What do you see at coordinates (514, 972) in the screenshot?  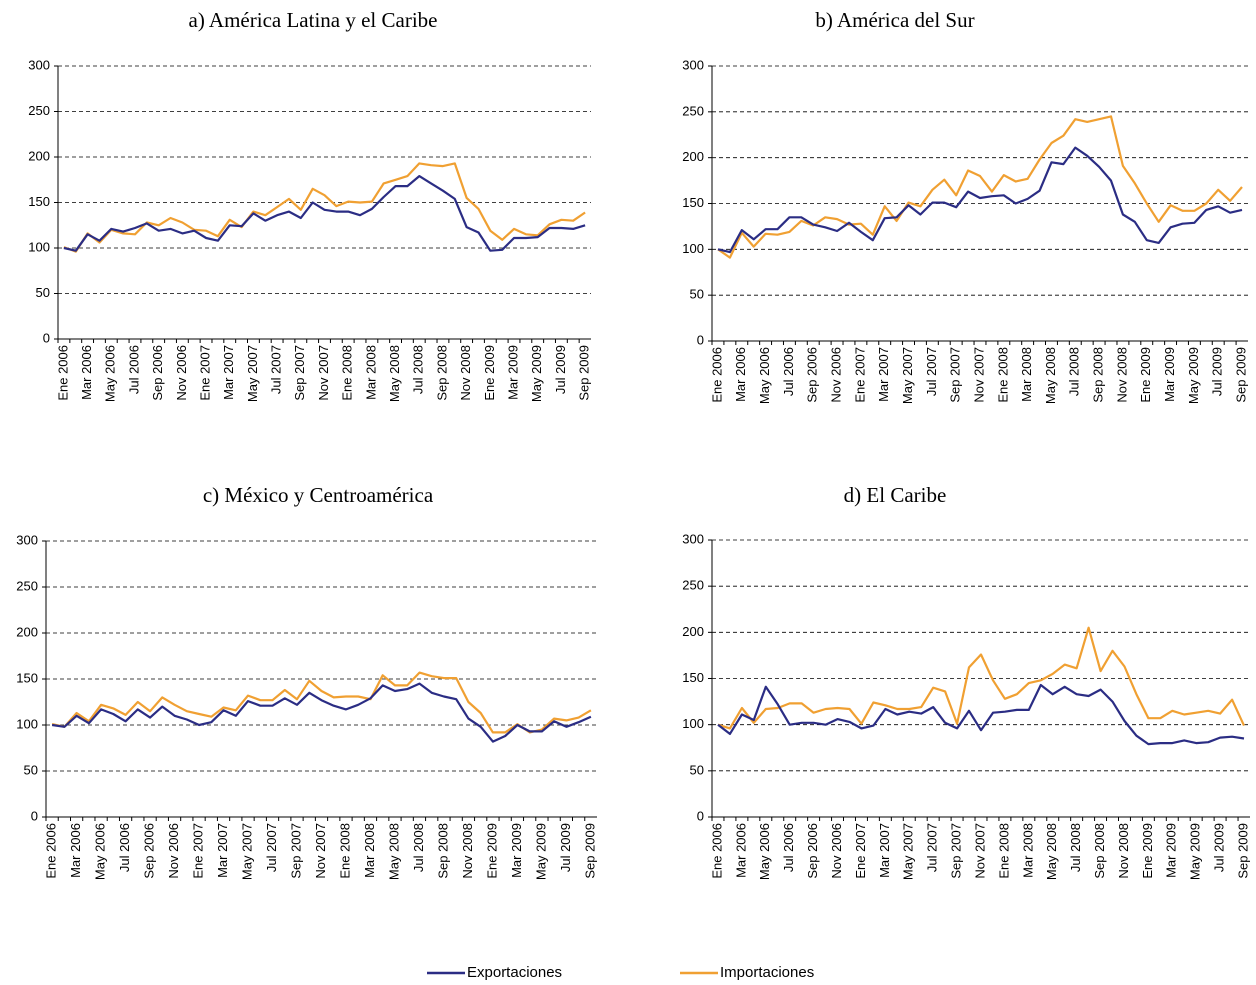 I see `legend-label: Exportaciones` at bounding box center [514, 972].